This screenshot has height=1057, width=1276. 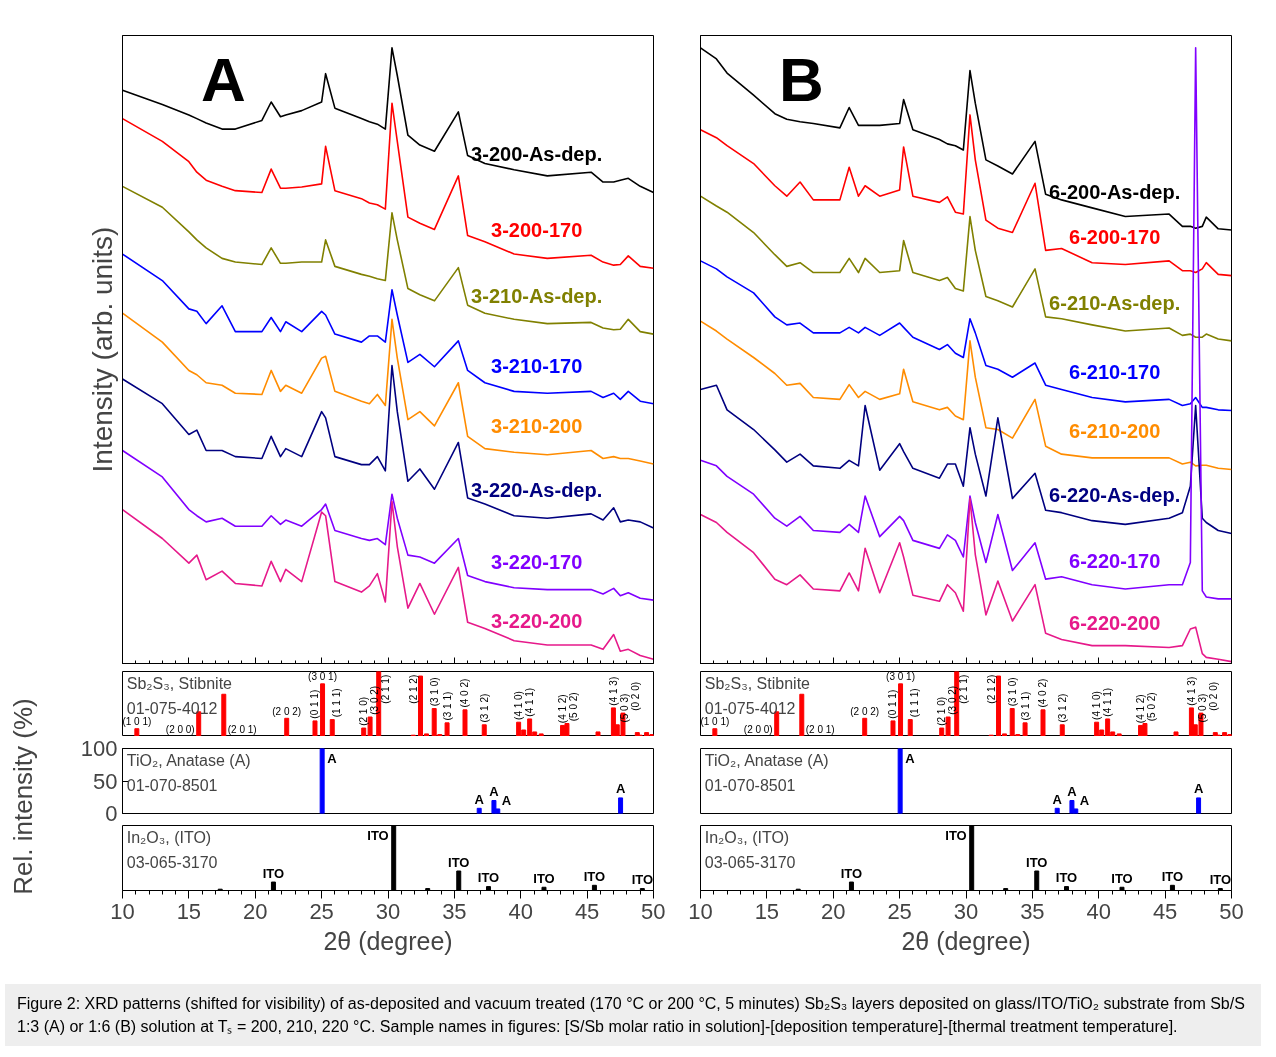 What do you see at coordinates (22, 796) in the screenshot?
I see `y-axis-title: Rel. intensity (%)` at bounding box center [22, 796].